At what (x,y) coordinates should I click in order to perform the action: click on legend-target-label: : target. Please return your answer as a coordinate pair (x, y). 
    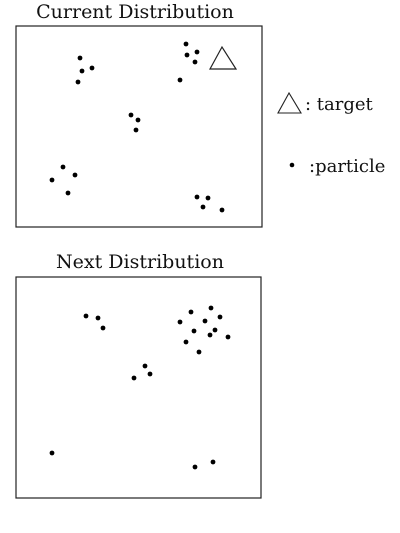
    Looking at the image, I should click on (339, 104).